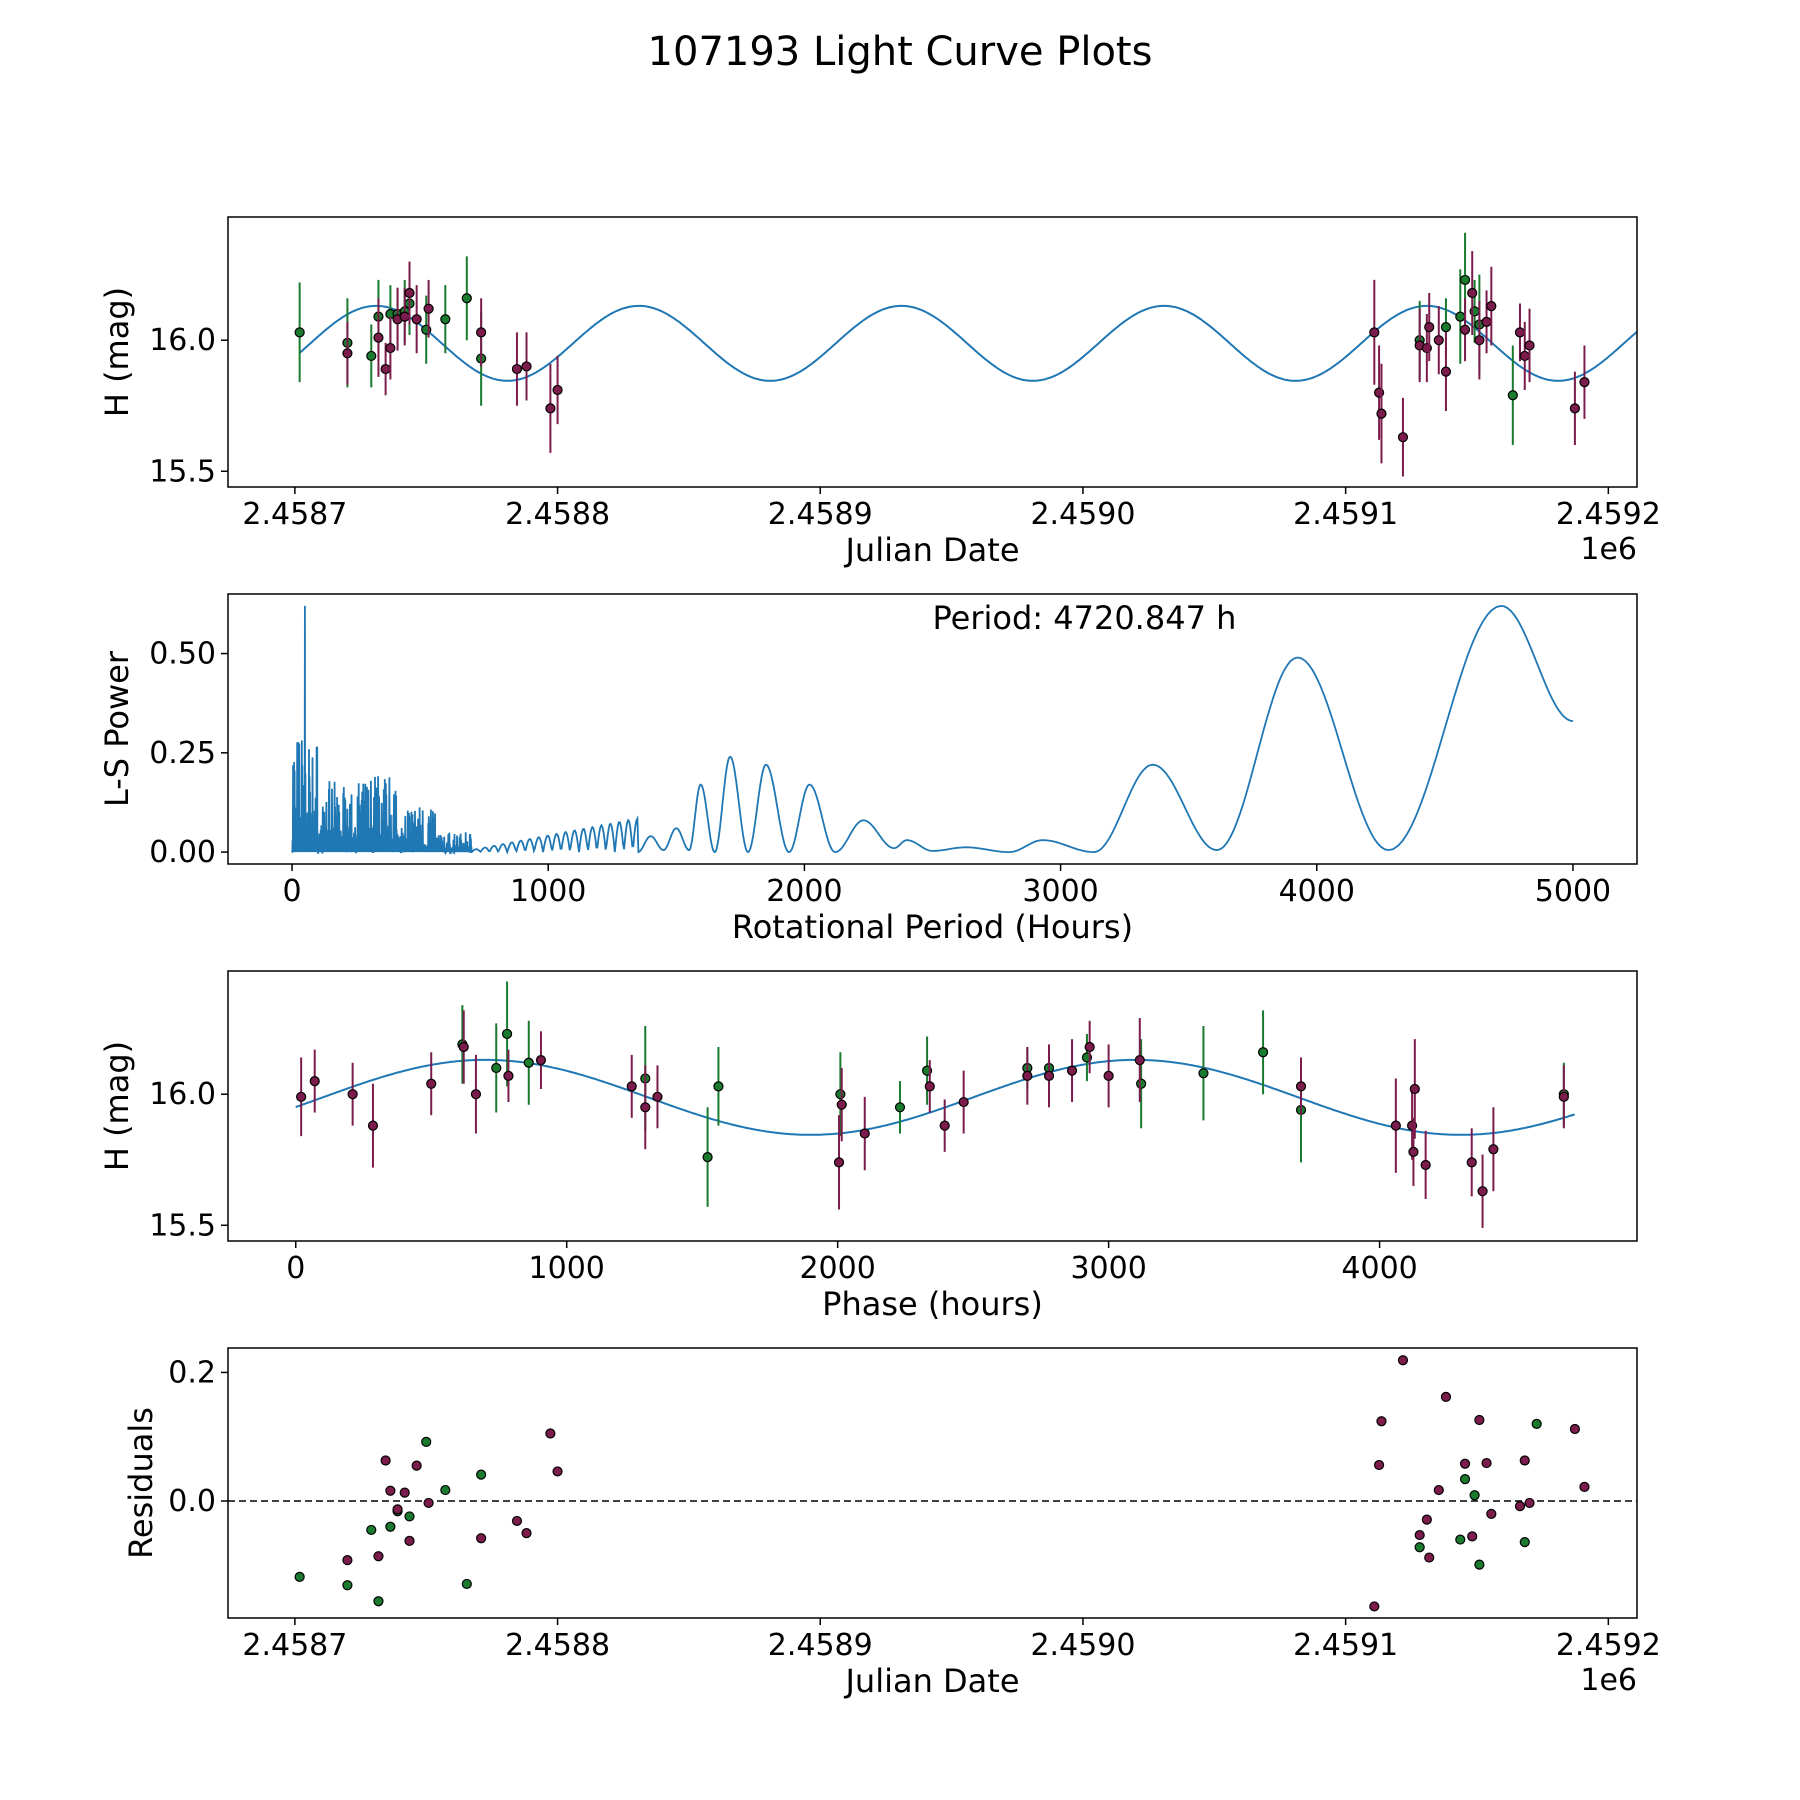  Describe the element at coordinates (918, 1512) in the screenshot. I see `green-series` at that location.